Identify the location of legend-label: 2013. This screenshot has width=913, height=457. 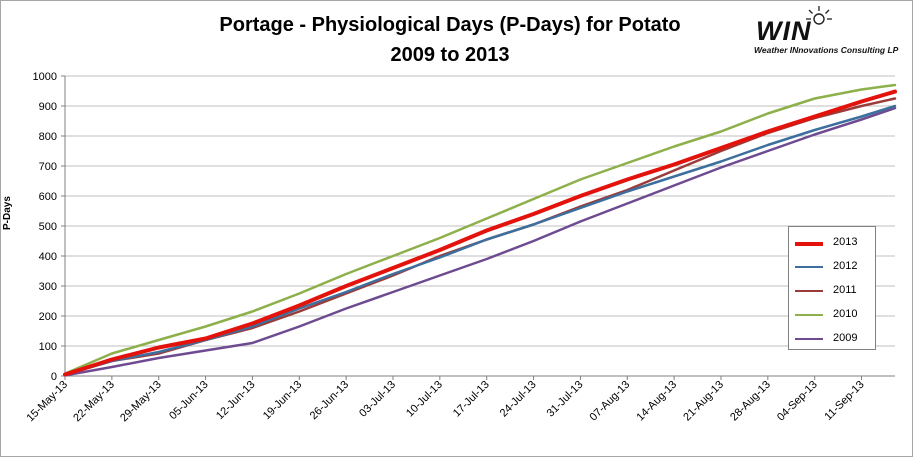
(845, 242).